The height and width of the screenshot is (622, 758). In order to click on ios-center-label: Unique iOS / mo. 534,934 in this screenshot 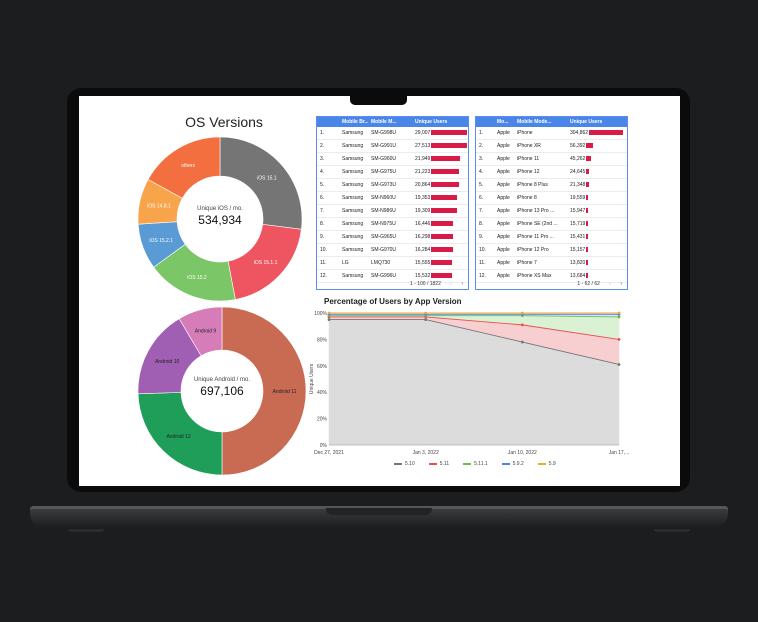, I will do `click(220, 216)`.